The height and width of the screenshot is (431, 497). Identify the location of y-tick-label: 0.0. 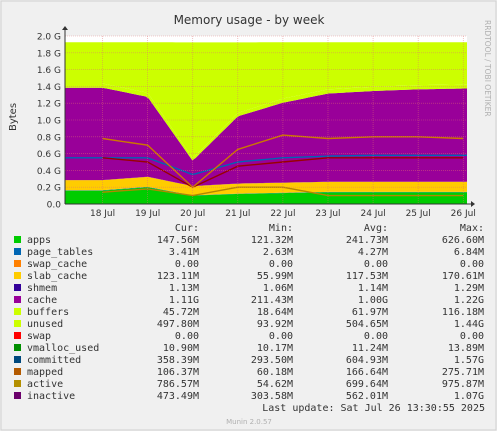
(54, 206).